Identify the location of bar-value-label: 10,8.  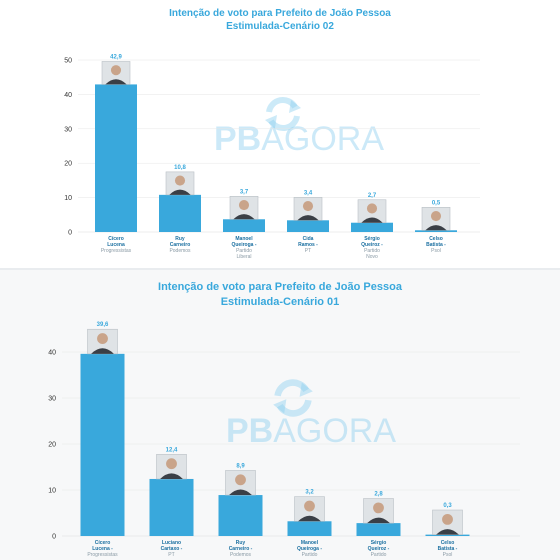
(180, 168).